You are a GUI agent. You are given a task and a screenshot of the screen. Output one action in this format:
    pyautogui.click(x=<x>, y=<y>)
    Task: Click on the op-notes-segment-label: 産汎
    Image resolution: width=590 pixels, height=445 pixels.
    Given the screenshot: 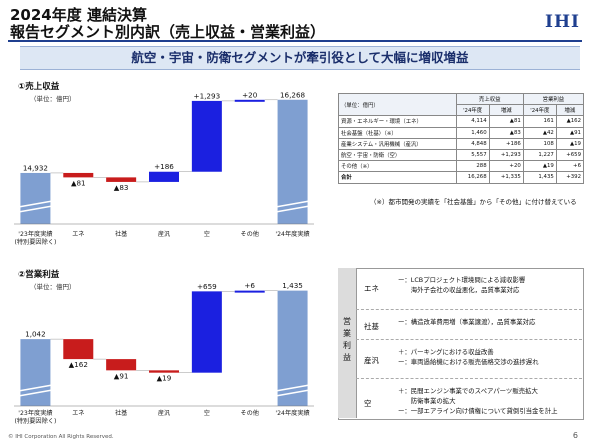 What is the action you would take?
    pyautogui.click(x=371, y=360)
    